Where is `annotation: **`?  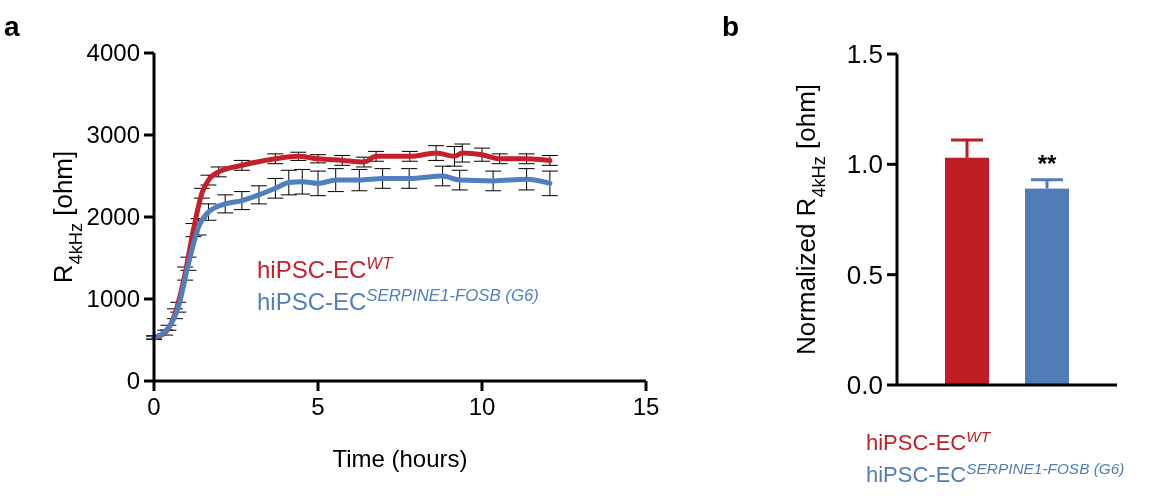 annotation: ** is located at coordinates (1047, 163).